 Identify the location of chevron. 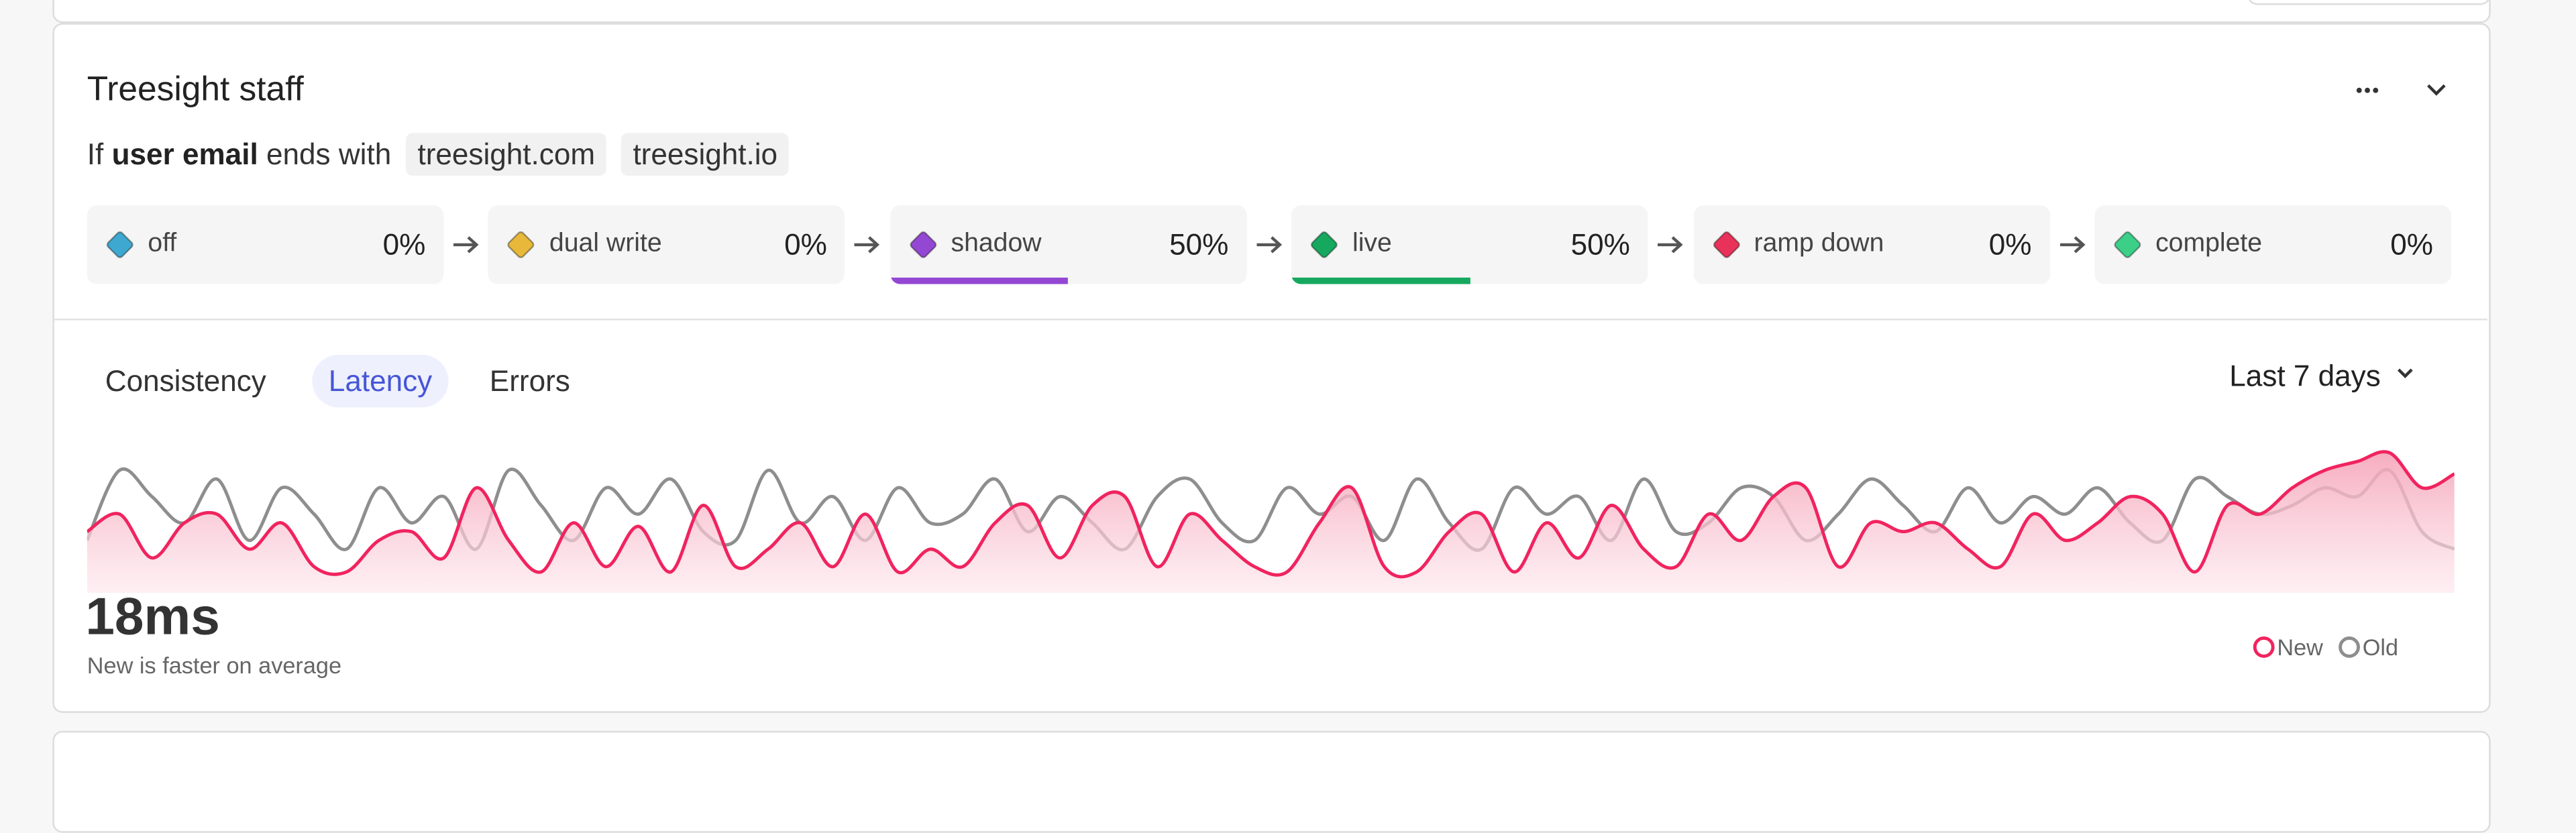
(2405, 373).